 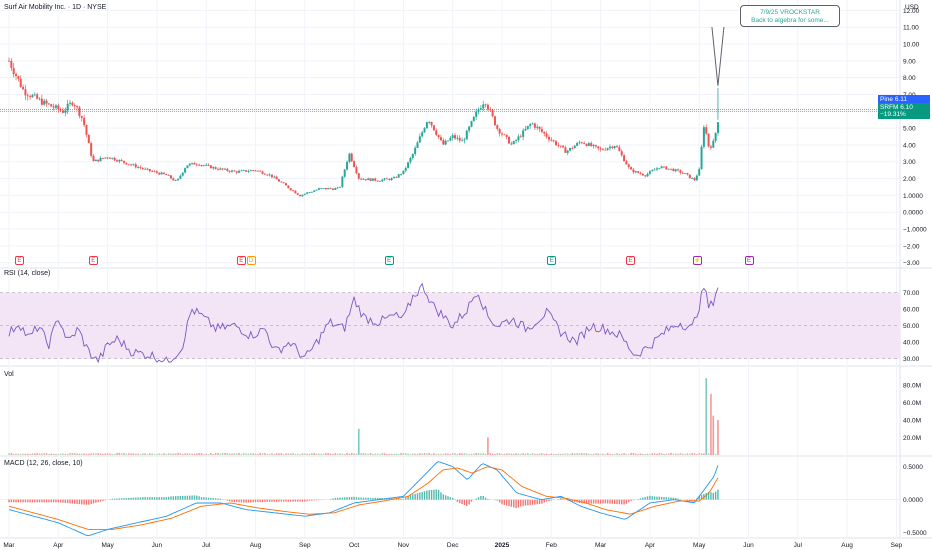 I want to click on volume-legend: Vol, so click(x=9, y=374).